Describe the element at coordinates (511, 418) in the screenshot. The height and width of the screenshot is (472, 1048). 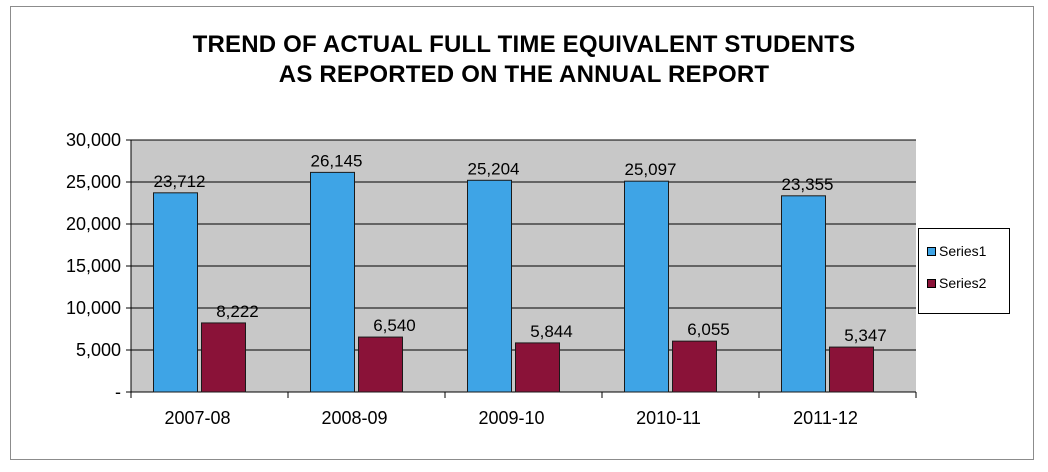
I see `x-tick-label: 2009-10` at that location.